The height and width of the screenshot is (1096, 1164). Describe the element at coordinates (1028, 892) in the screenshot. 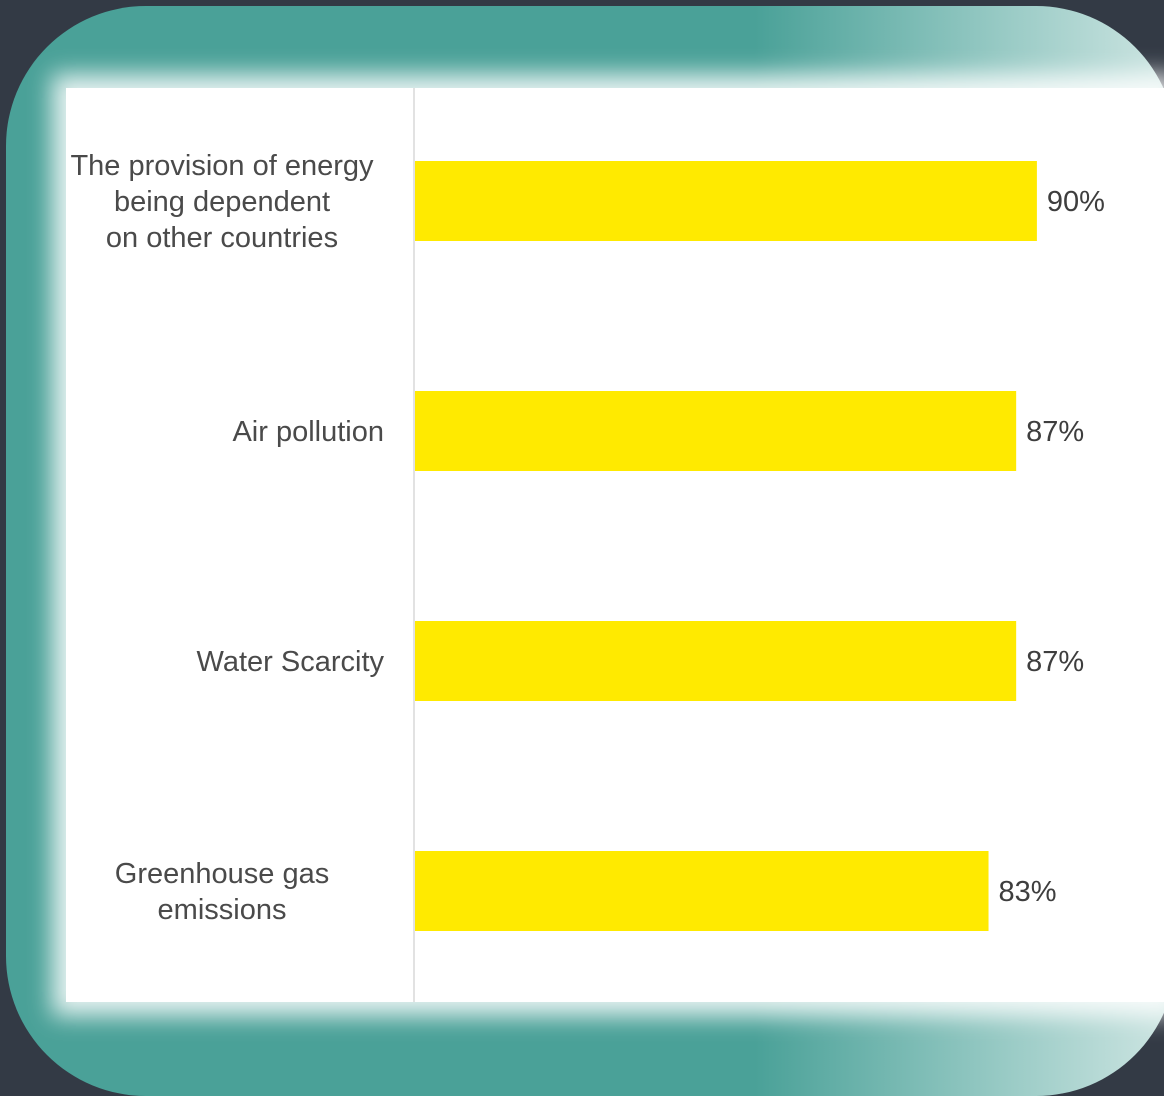

I see `data-label-3: 83%` at that location.